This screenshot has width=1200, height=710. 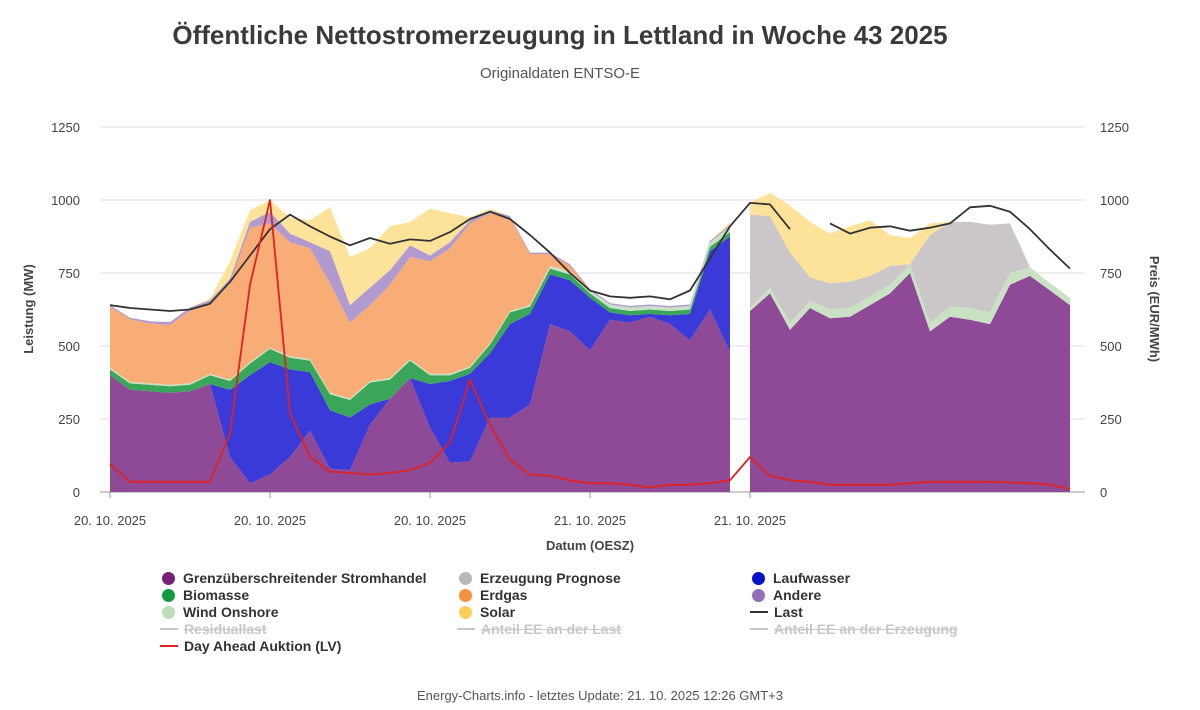 What do you see at coordinates (551, 629) in the screenshot?
I see `legend-label: Anteil EE an der Last` at bounding box center [551, 629].